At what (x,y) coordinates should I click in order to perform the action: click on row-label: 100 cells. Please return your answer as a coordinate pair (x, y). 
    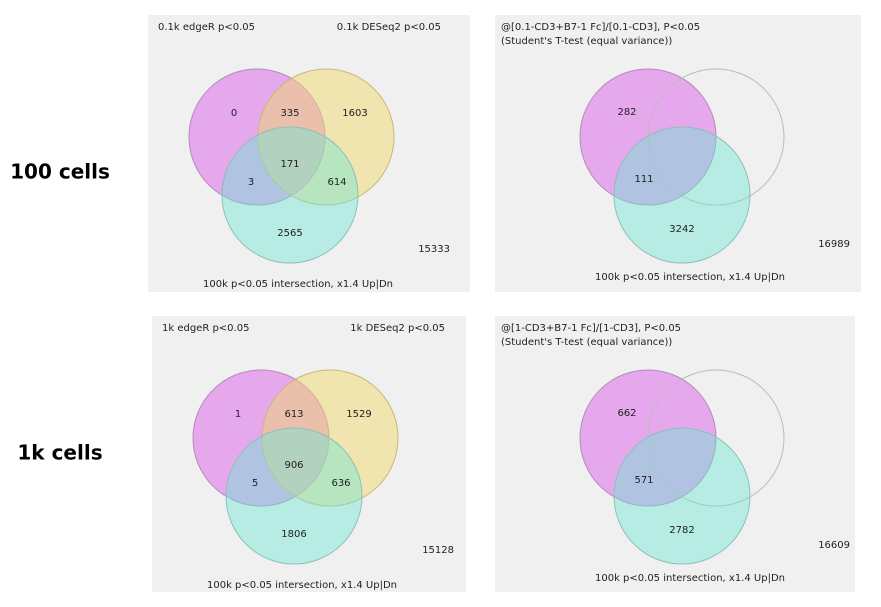
    Looking at the image, I should click on (60, 172).